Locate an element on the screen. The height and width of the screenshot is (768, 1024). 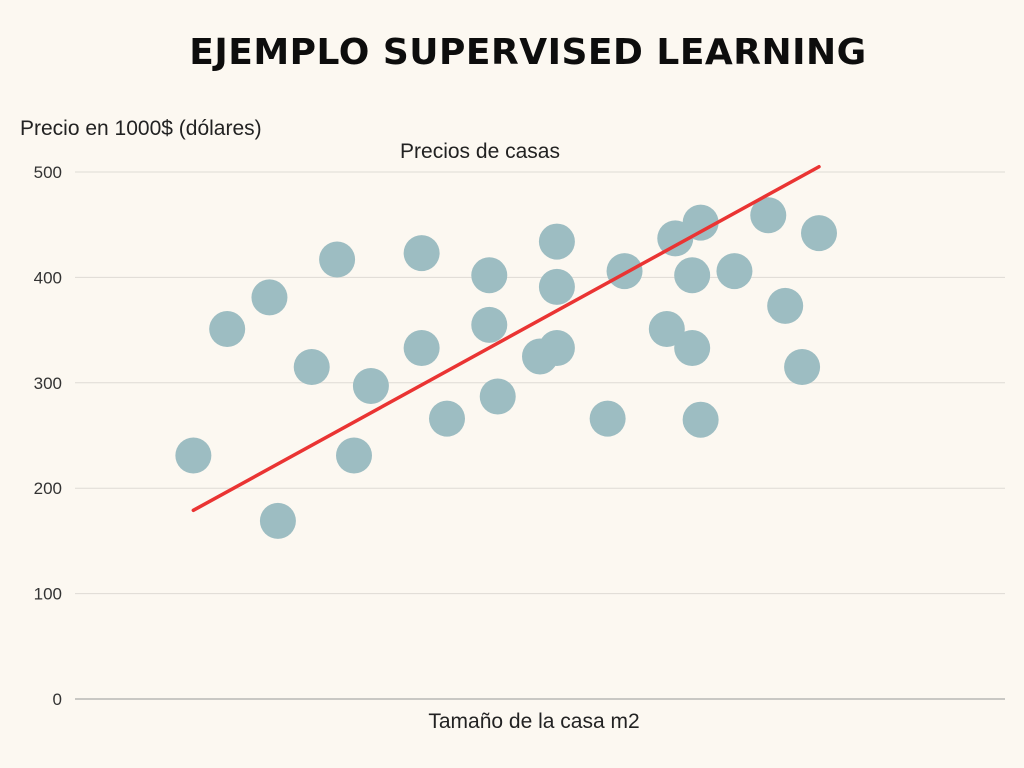
page-title: EJEMPLO SUPERVISED LEARNING is located at coordinates (528, 52).